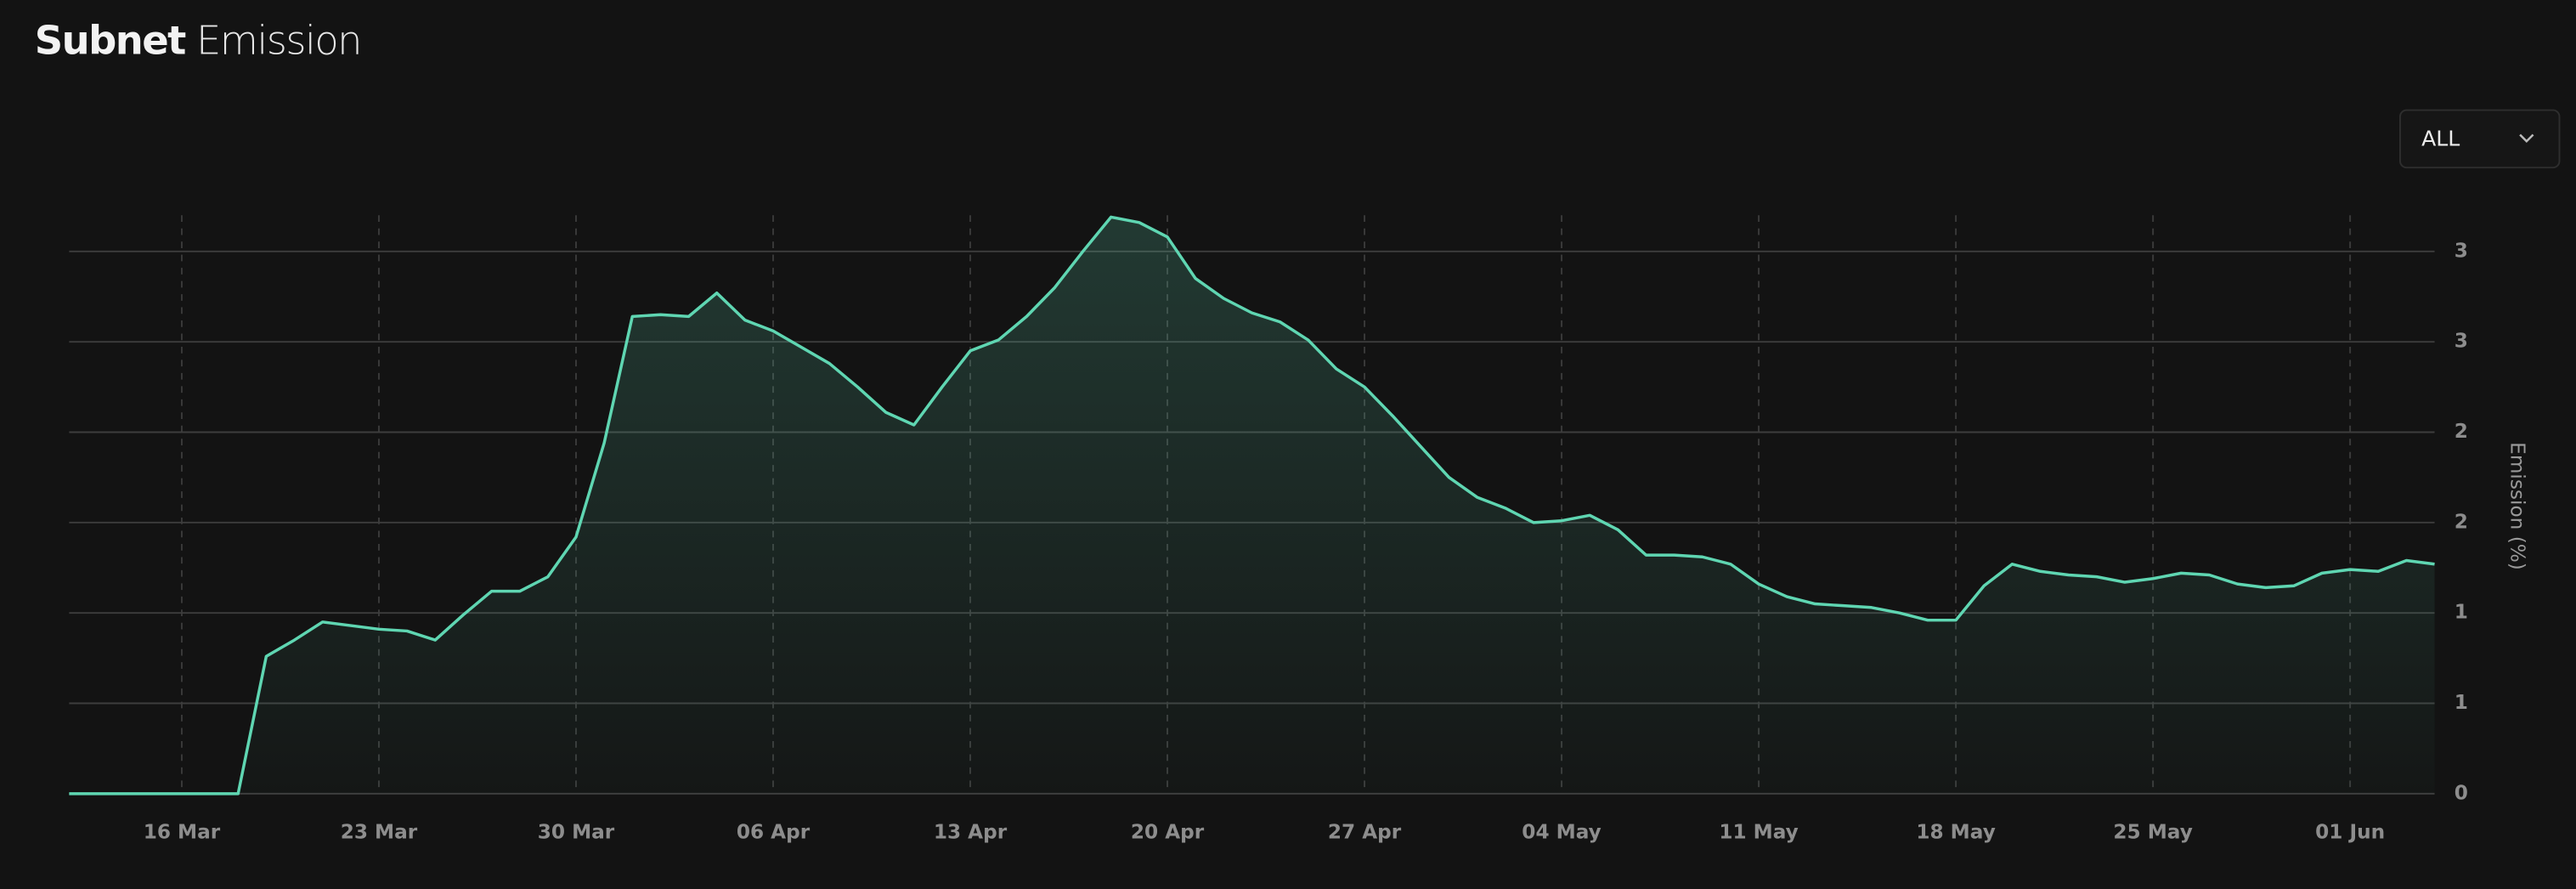 This screenshot has height=889, width=2576. Describe the element at coordinates (110, 40) in the screenshot. I see `title-strong: Subnet` at that location.